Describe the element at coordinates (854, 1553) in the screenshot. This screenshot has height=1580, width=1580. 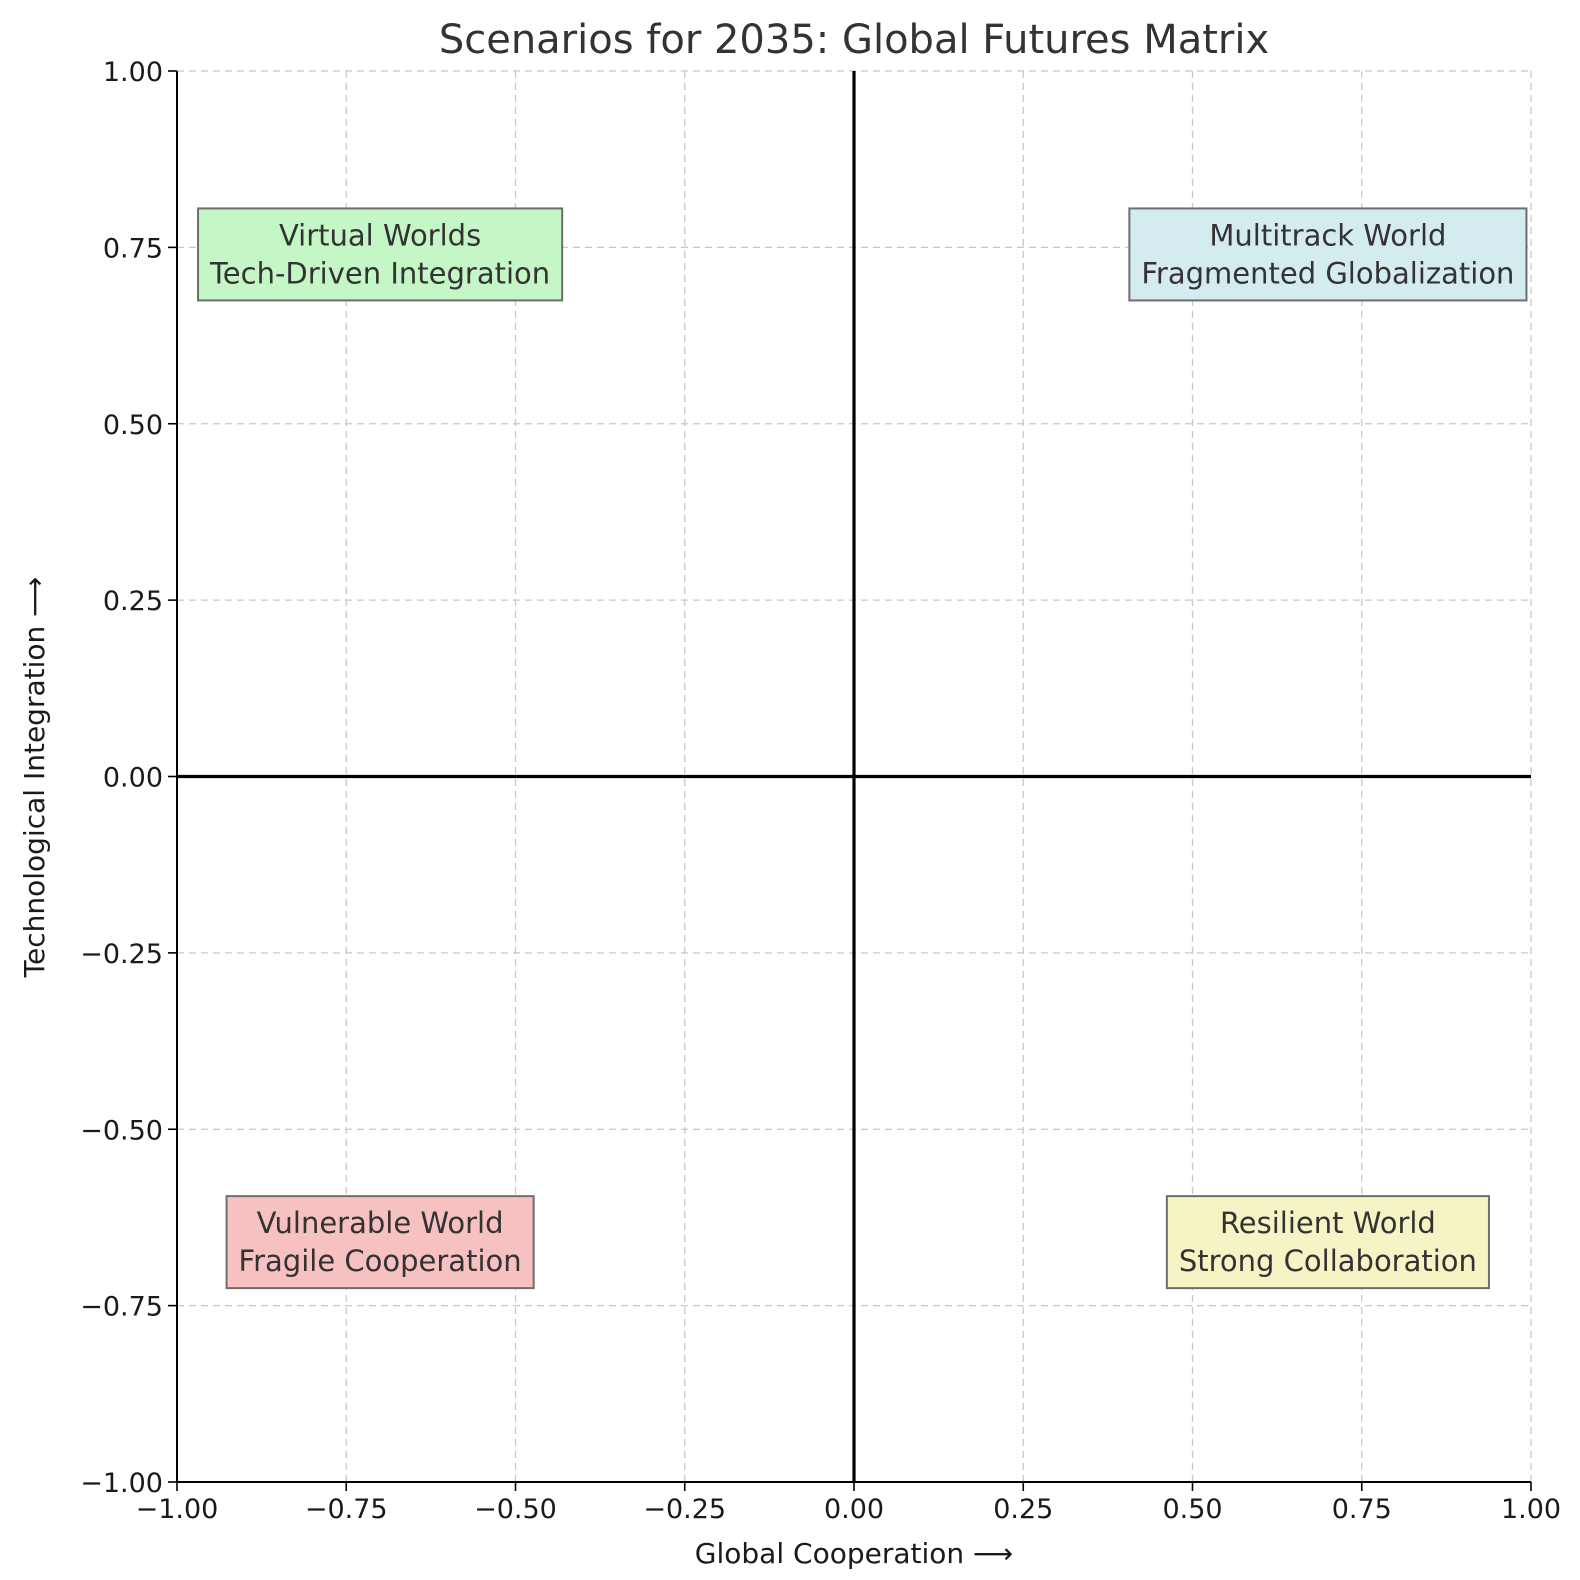
I see `x-axis-title: Global Cooperation ⟶` at that location.